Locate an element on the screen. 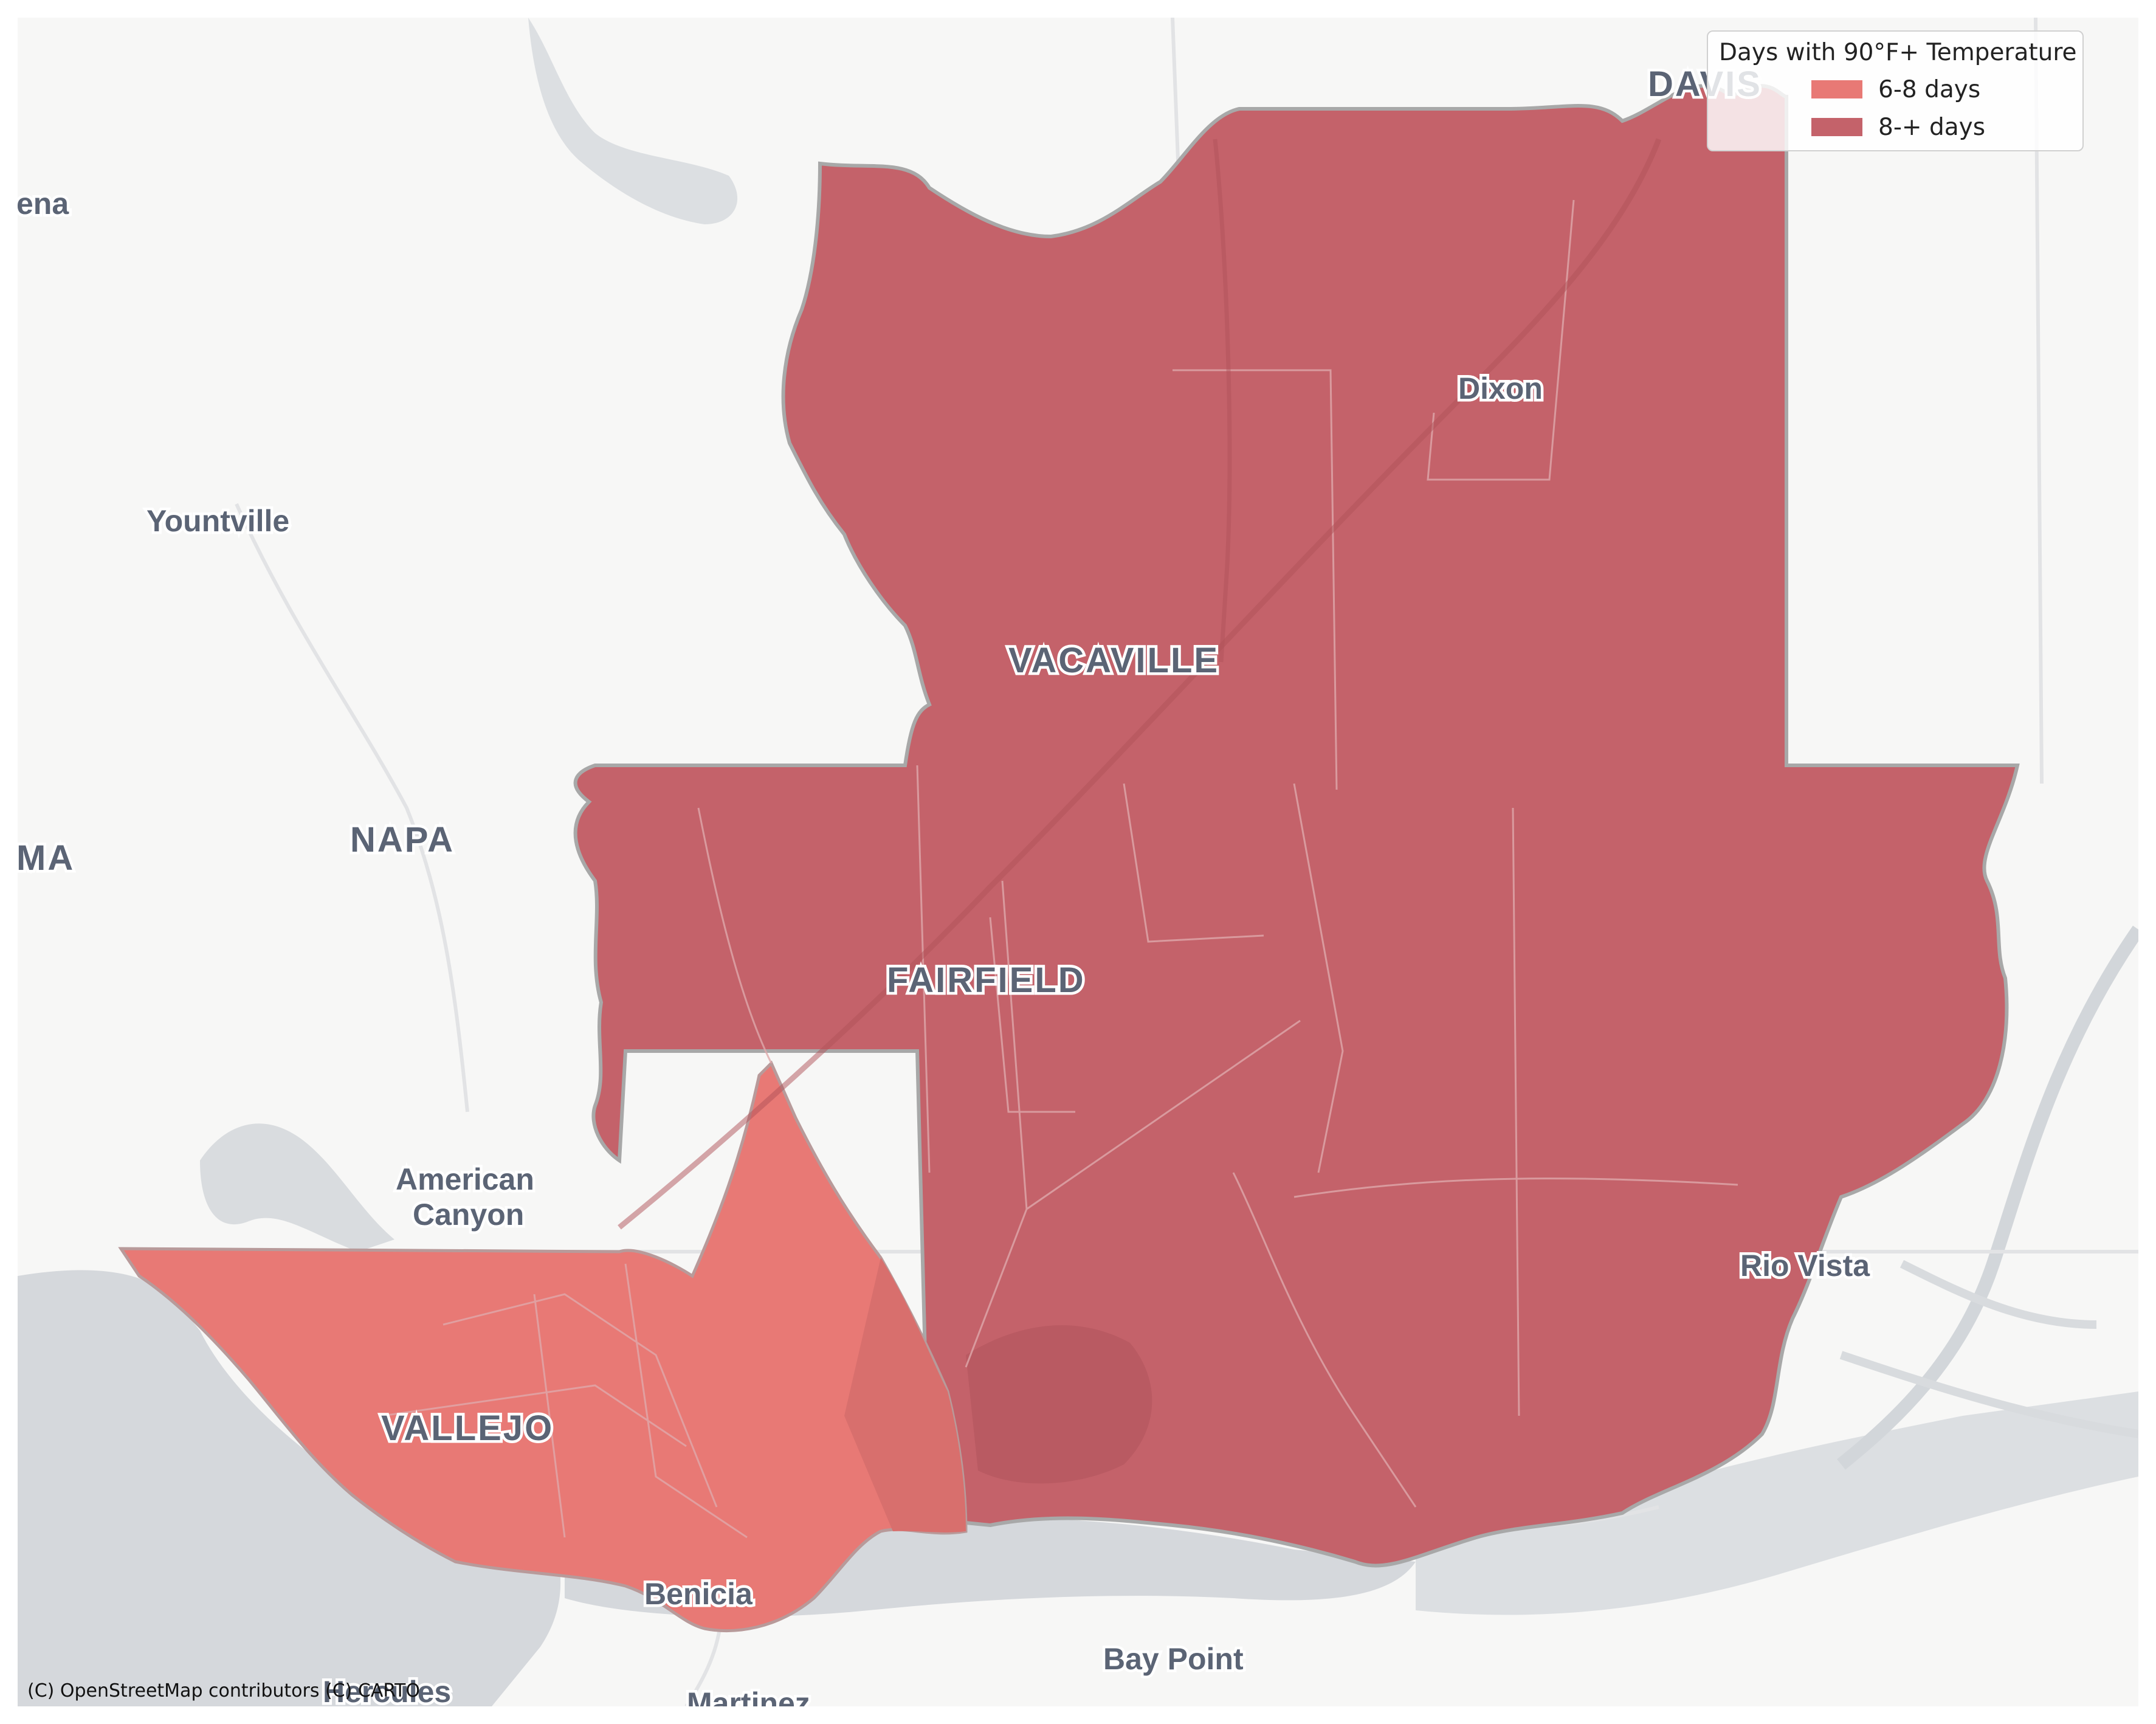 This screenshot has height=1724, width=2156. label-rio-vista: Rio Vista is located at coordinates (1805, 1266).